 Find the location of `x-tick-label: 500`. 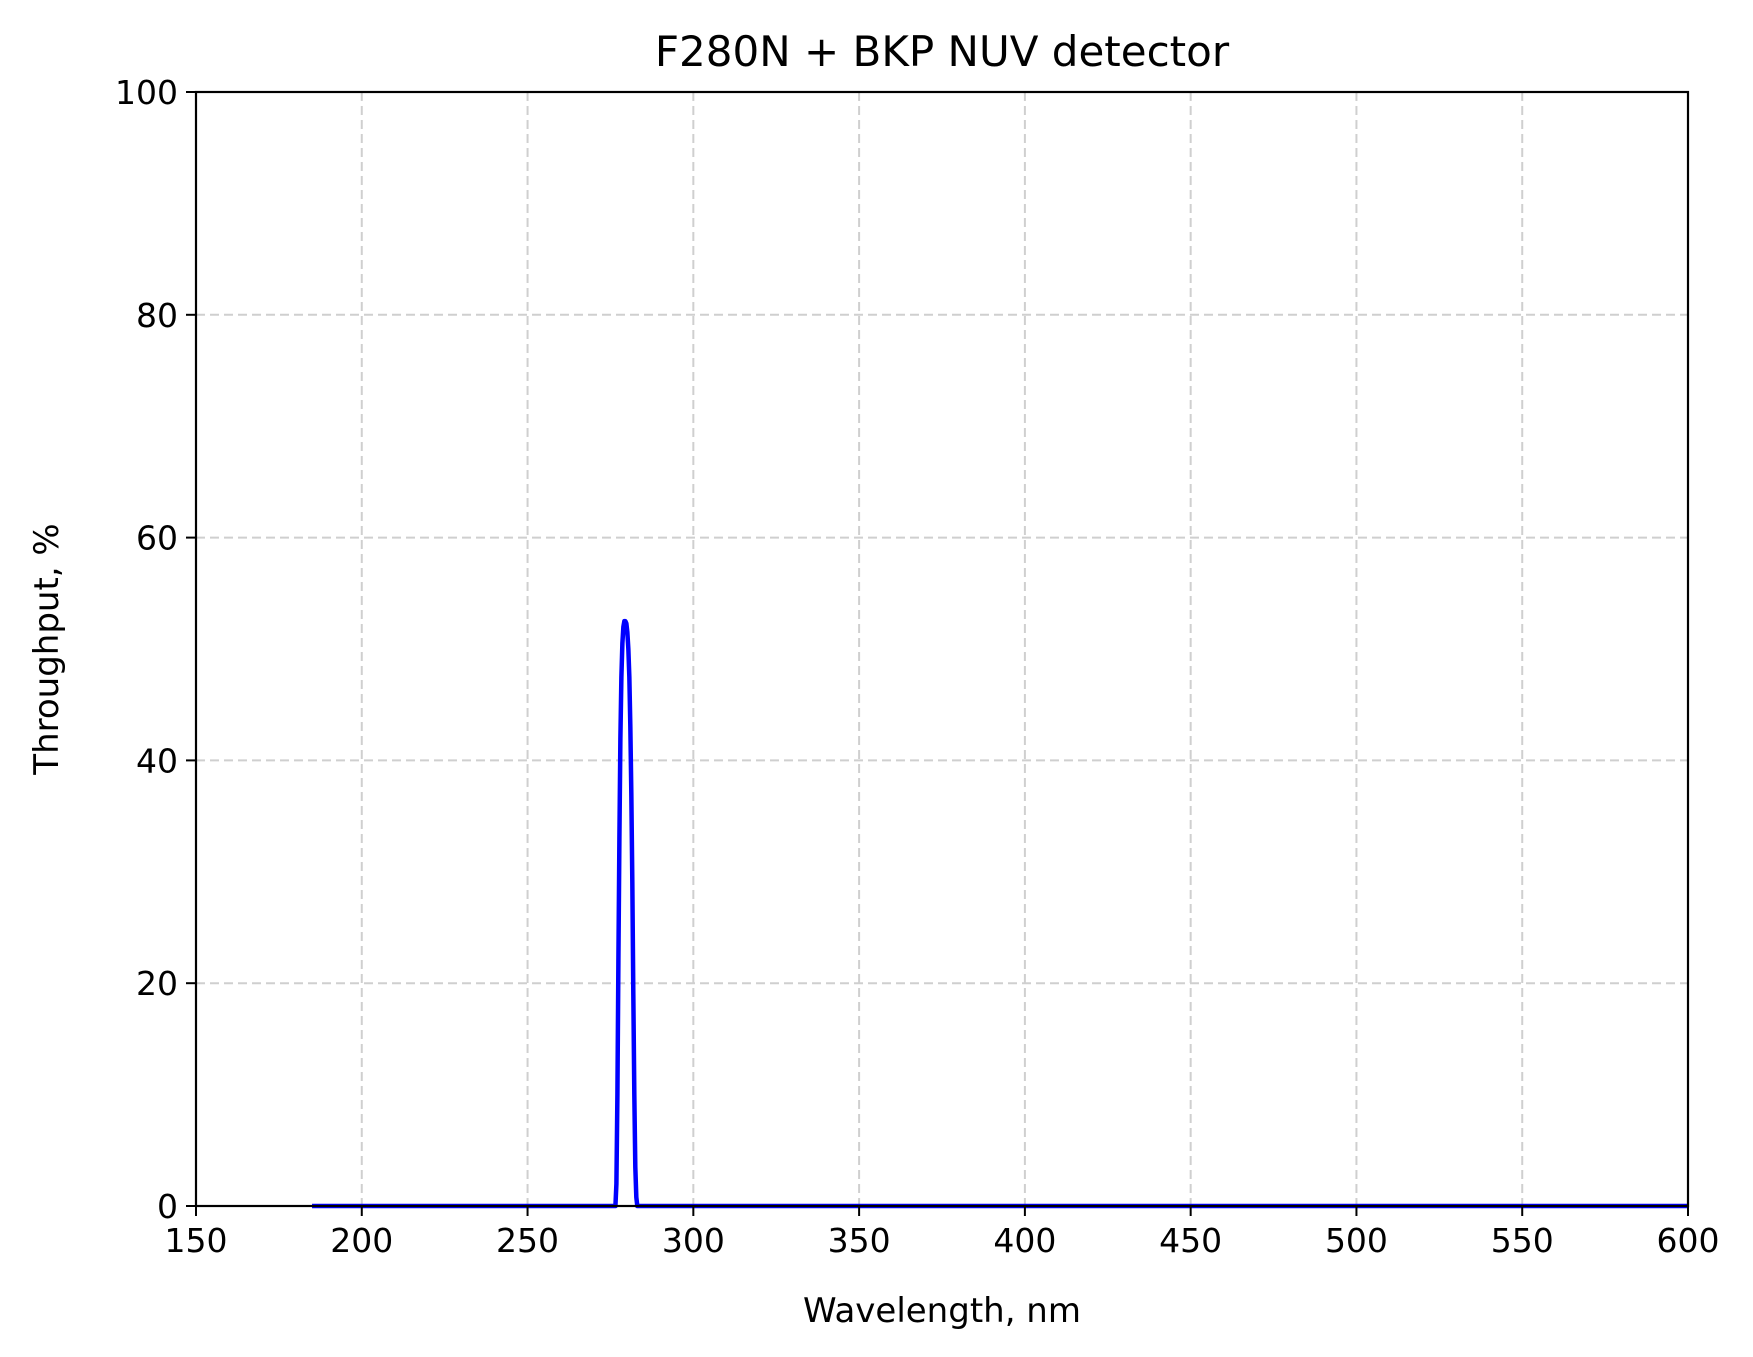

x-tick-label: 500 is located at coordinates (1356, 1240).